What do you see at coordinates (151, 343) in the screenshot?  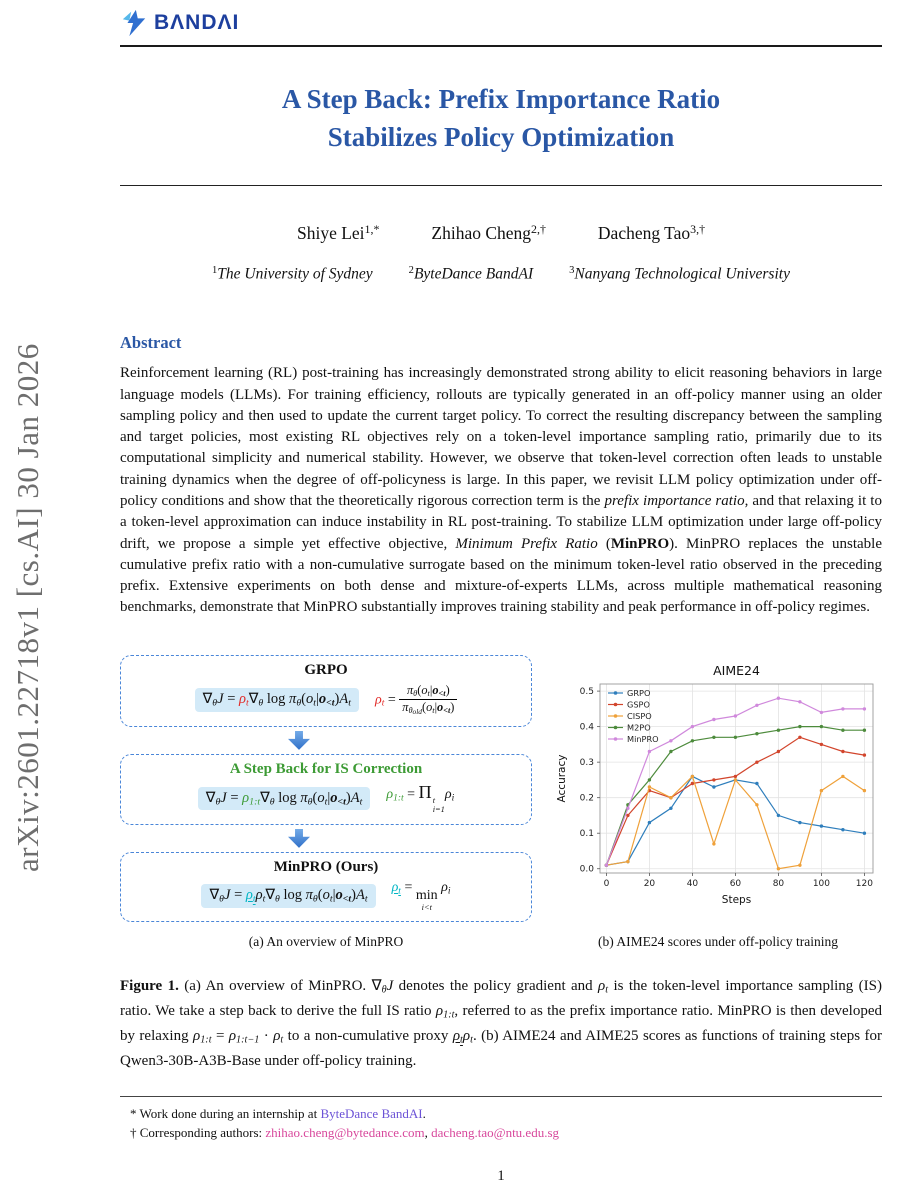 I see `abstract-heading: Abstract` at bounding box center [151, 343].